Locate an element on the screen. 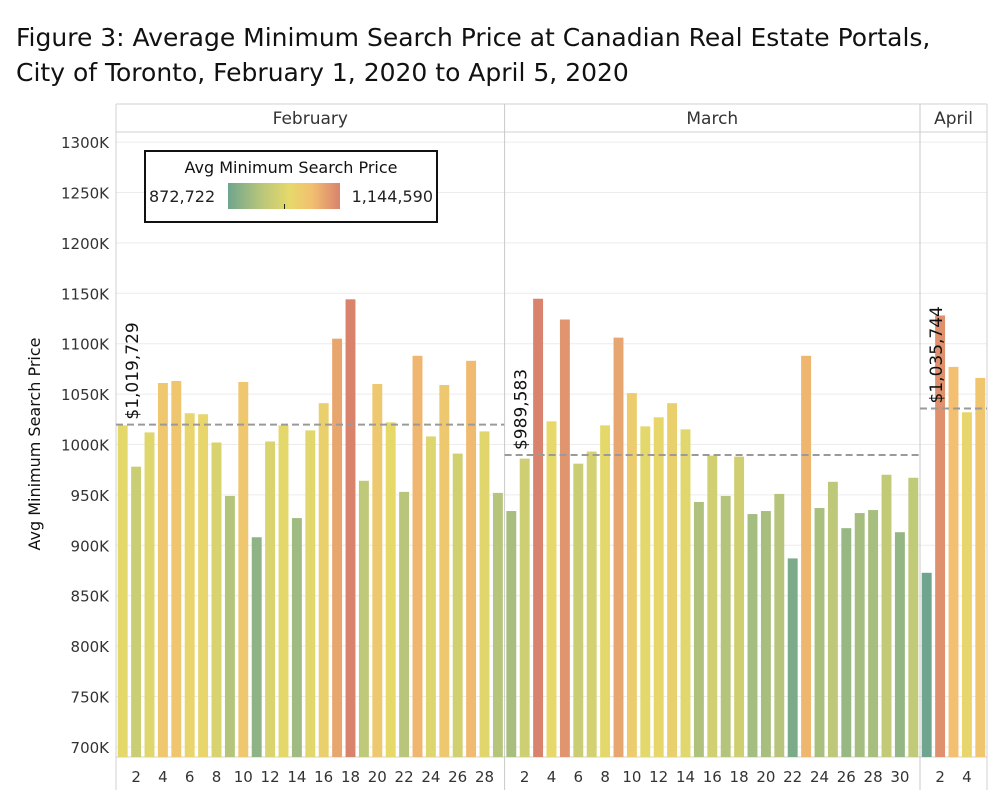  y-tick-label: 1250K is located at coordinates (85, 193).